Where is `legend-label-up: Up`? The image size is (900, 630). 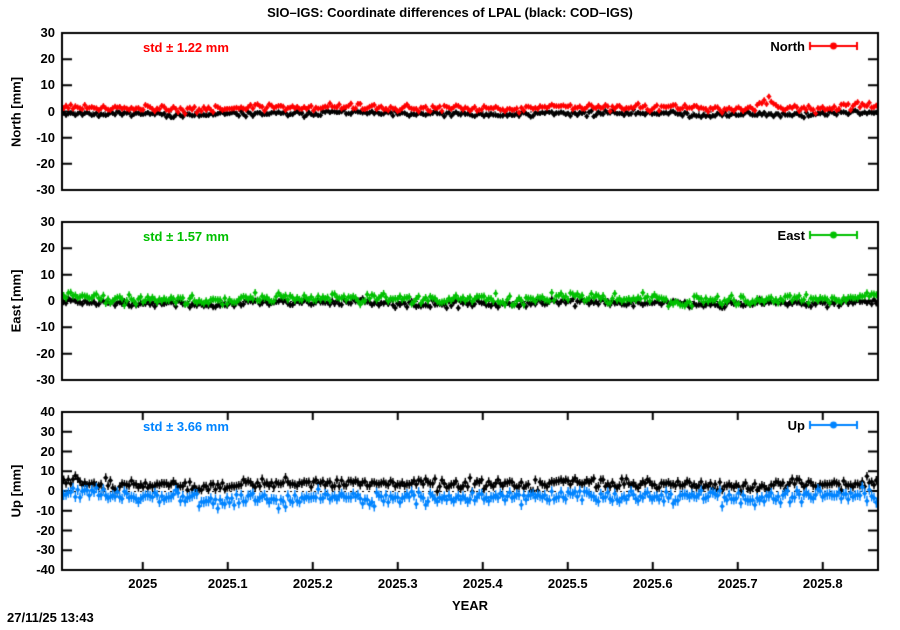
legend-label-up: Up is located at coordinates (796, 425).